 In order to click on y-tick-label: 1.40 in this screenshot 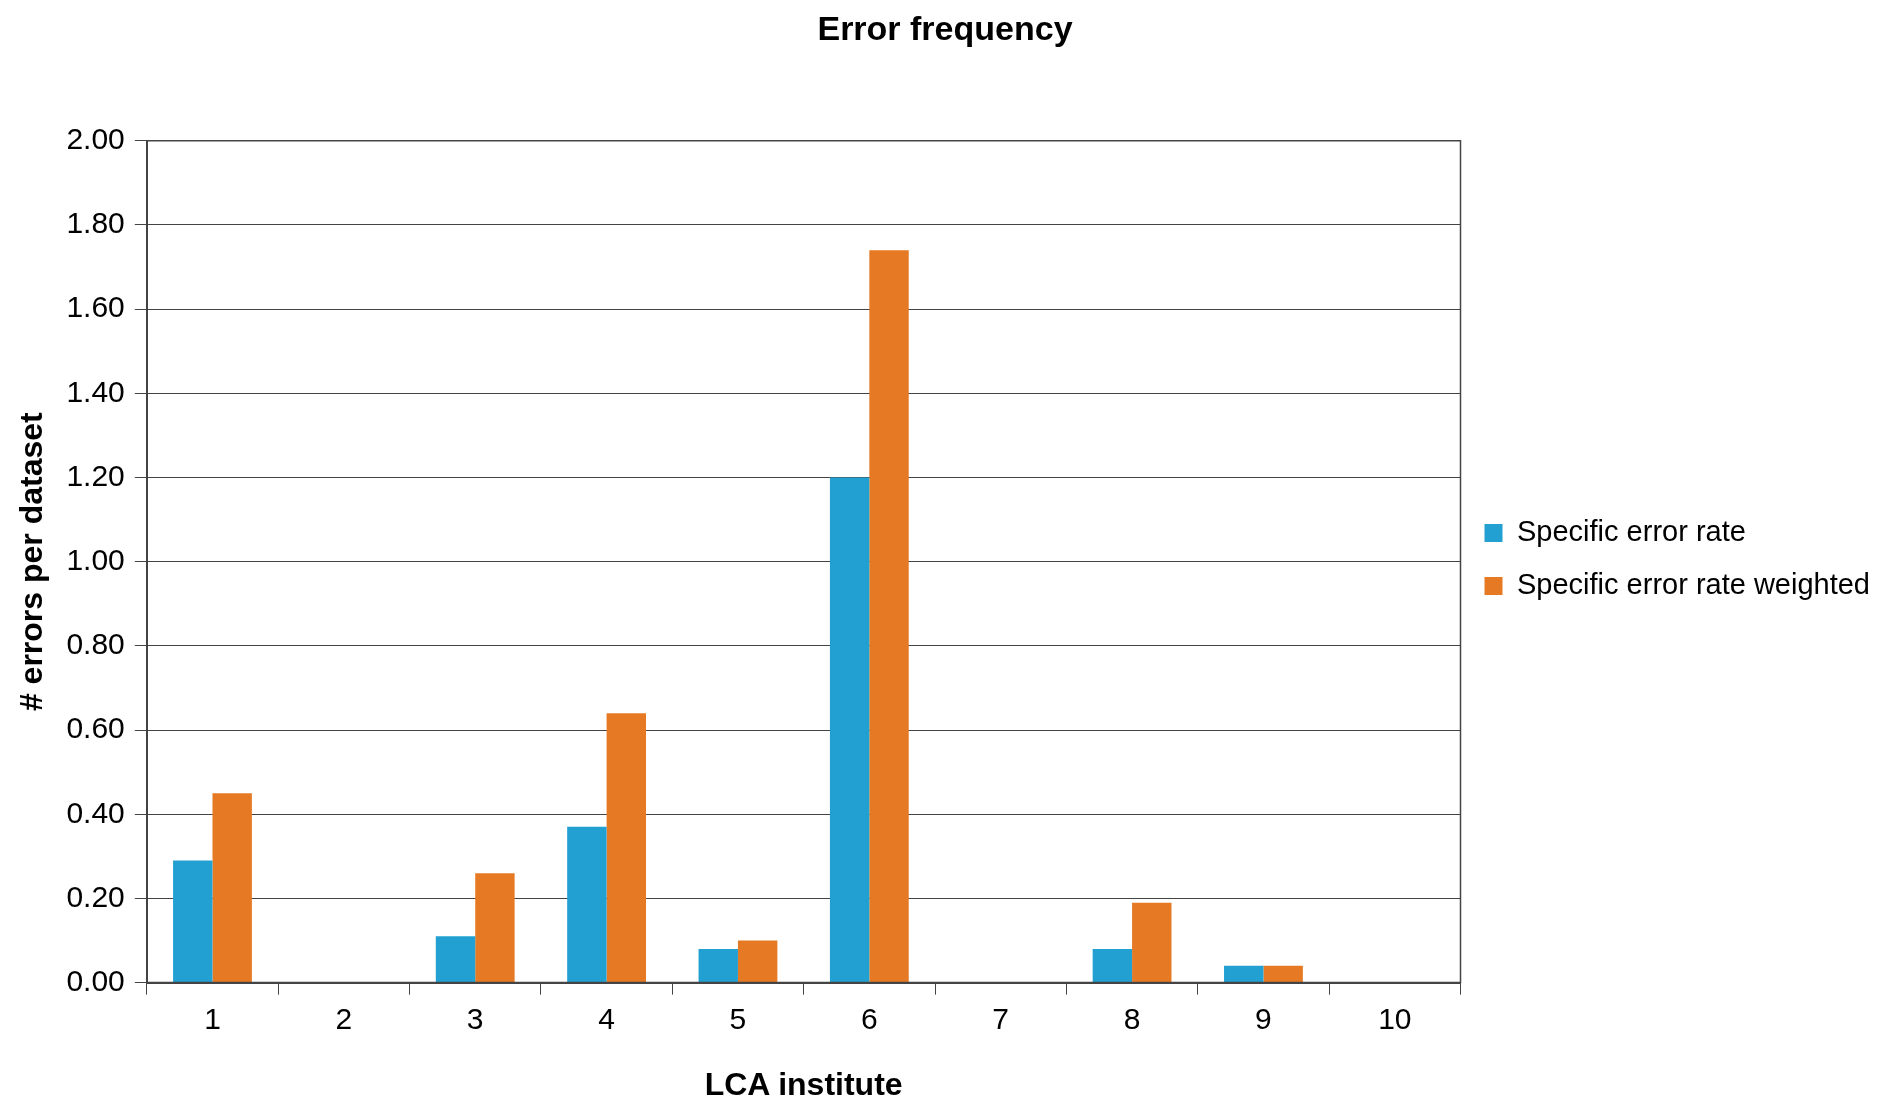, I will do `click(95, 391)`.